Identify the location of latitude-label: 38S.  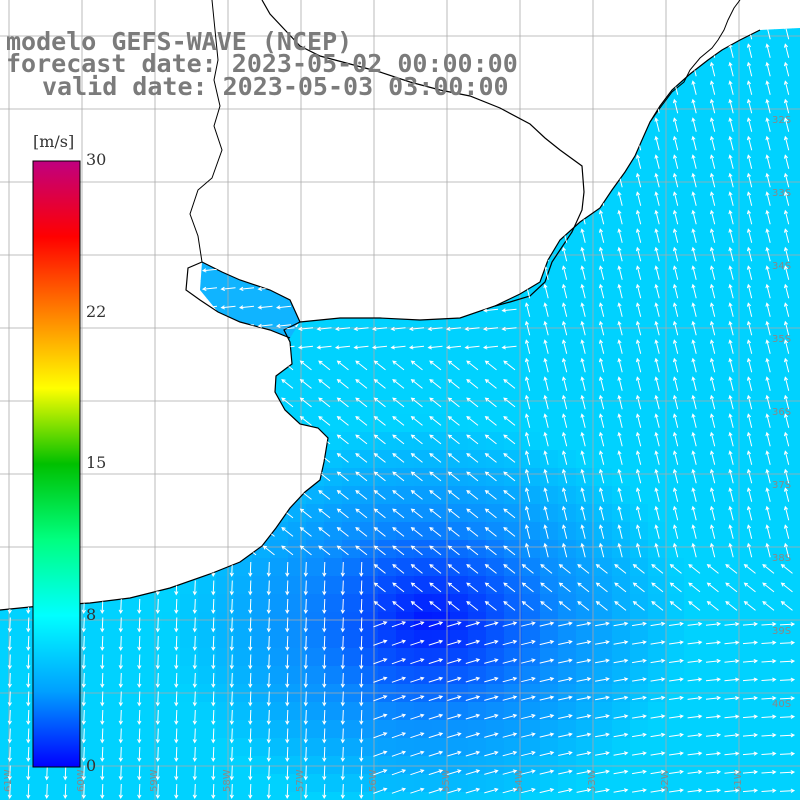
(781, 558).